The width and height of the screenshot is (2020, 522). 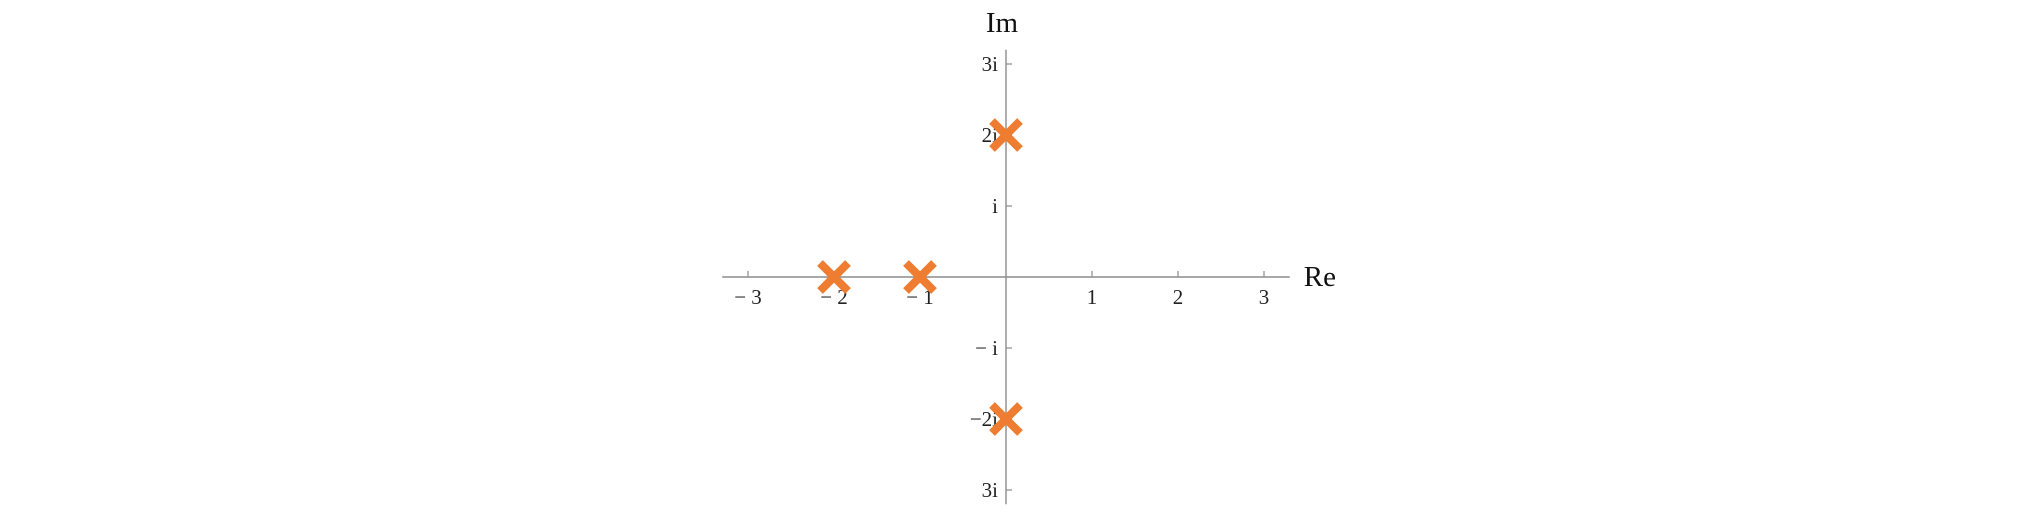 What do you see at coordinates (1002, 23) in the screenshot?
I see `imaginary-axis-label: Im` at bounding box center [1002, 23].